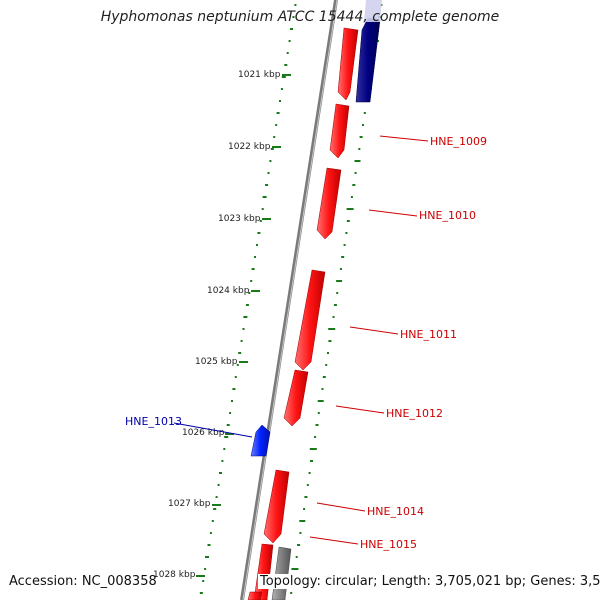  I want to click on ruler-tick: 1026 kbp, so click(208, 433).